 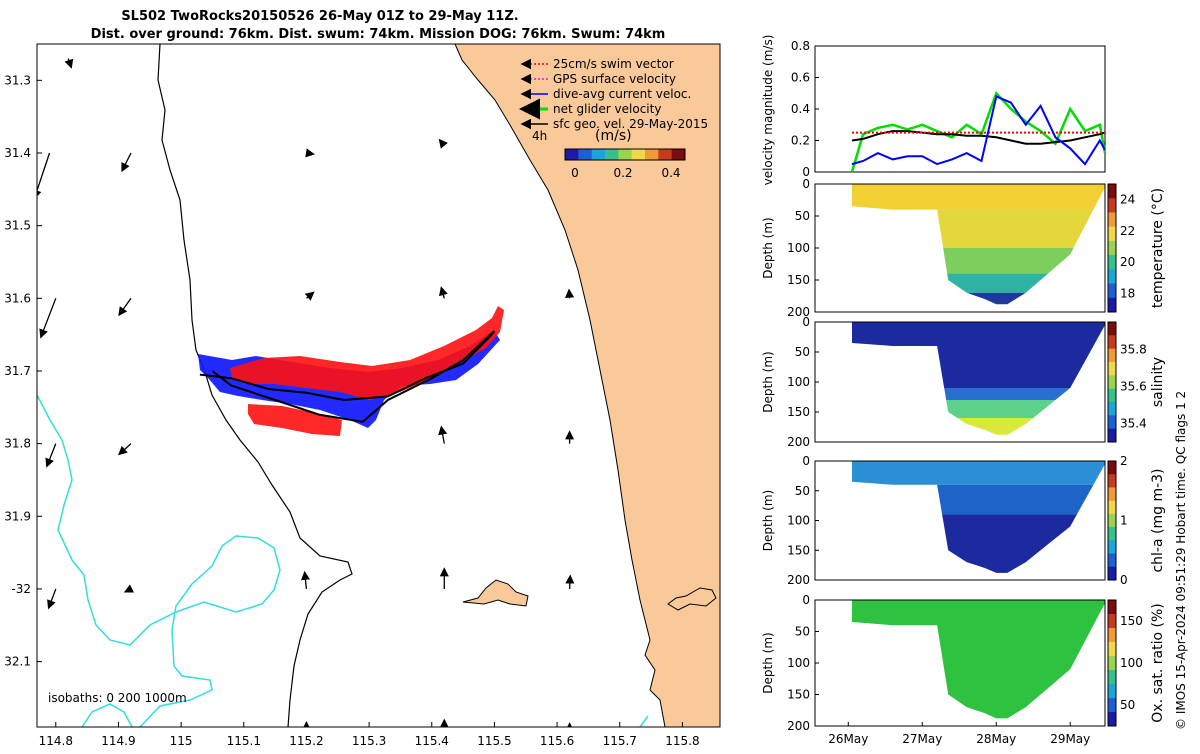 What do you see at coordinates (1070, 739) in the screenshot?
I see `day-tick-label: 29May` at bounding box center [1070, 739].